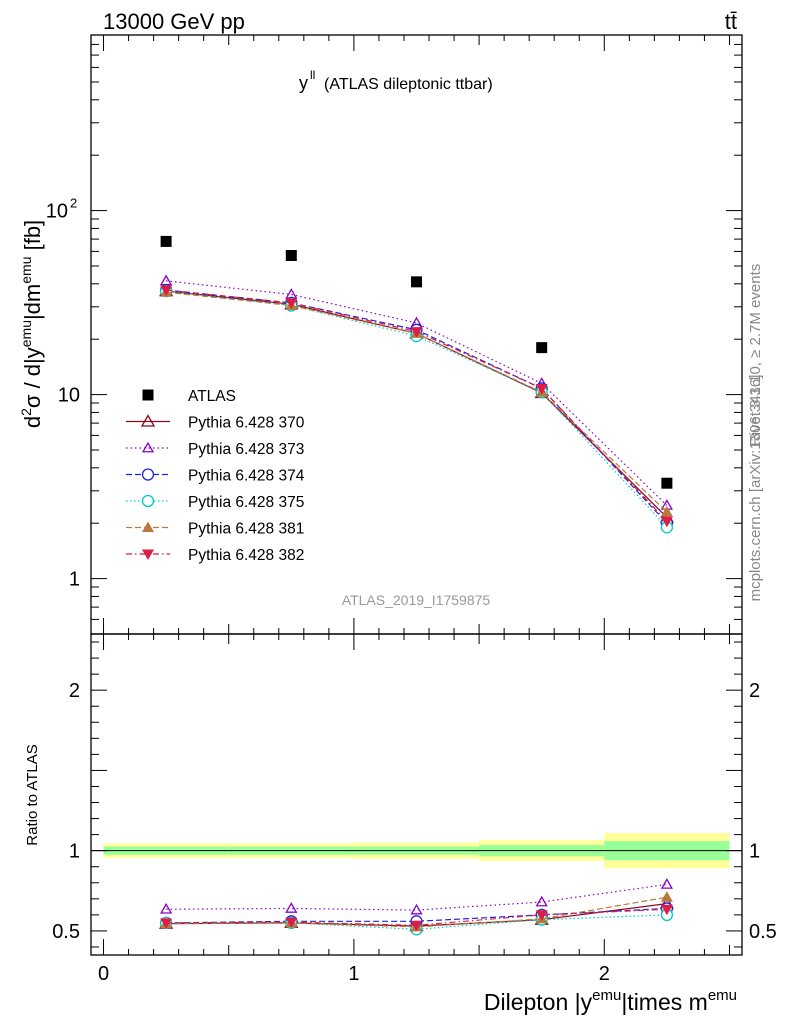 This screenshot has width=786, height=1024. I want to click on x-tick-label: 1, so click(353, 974).